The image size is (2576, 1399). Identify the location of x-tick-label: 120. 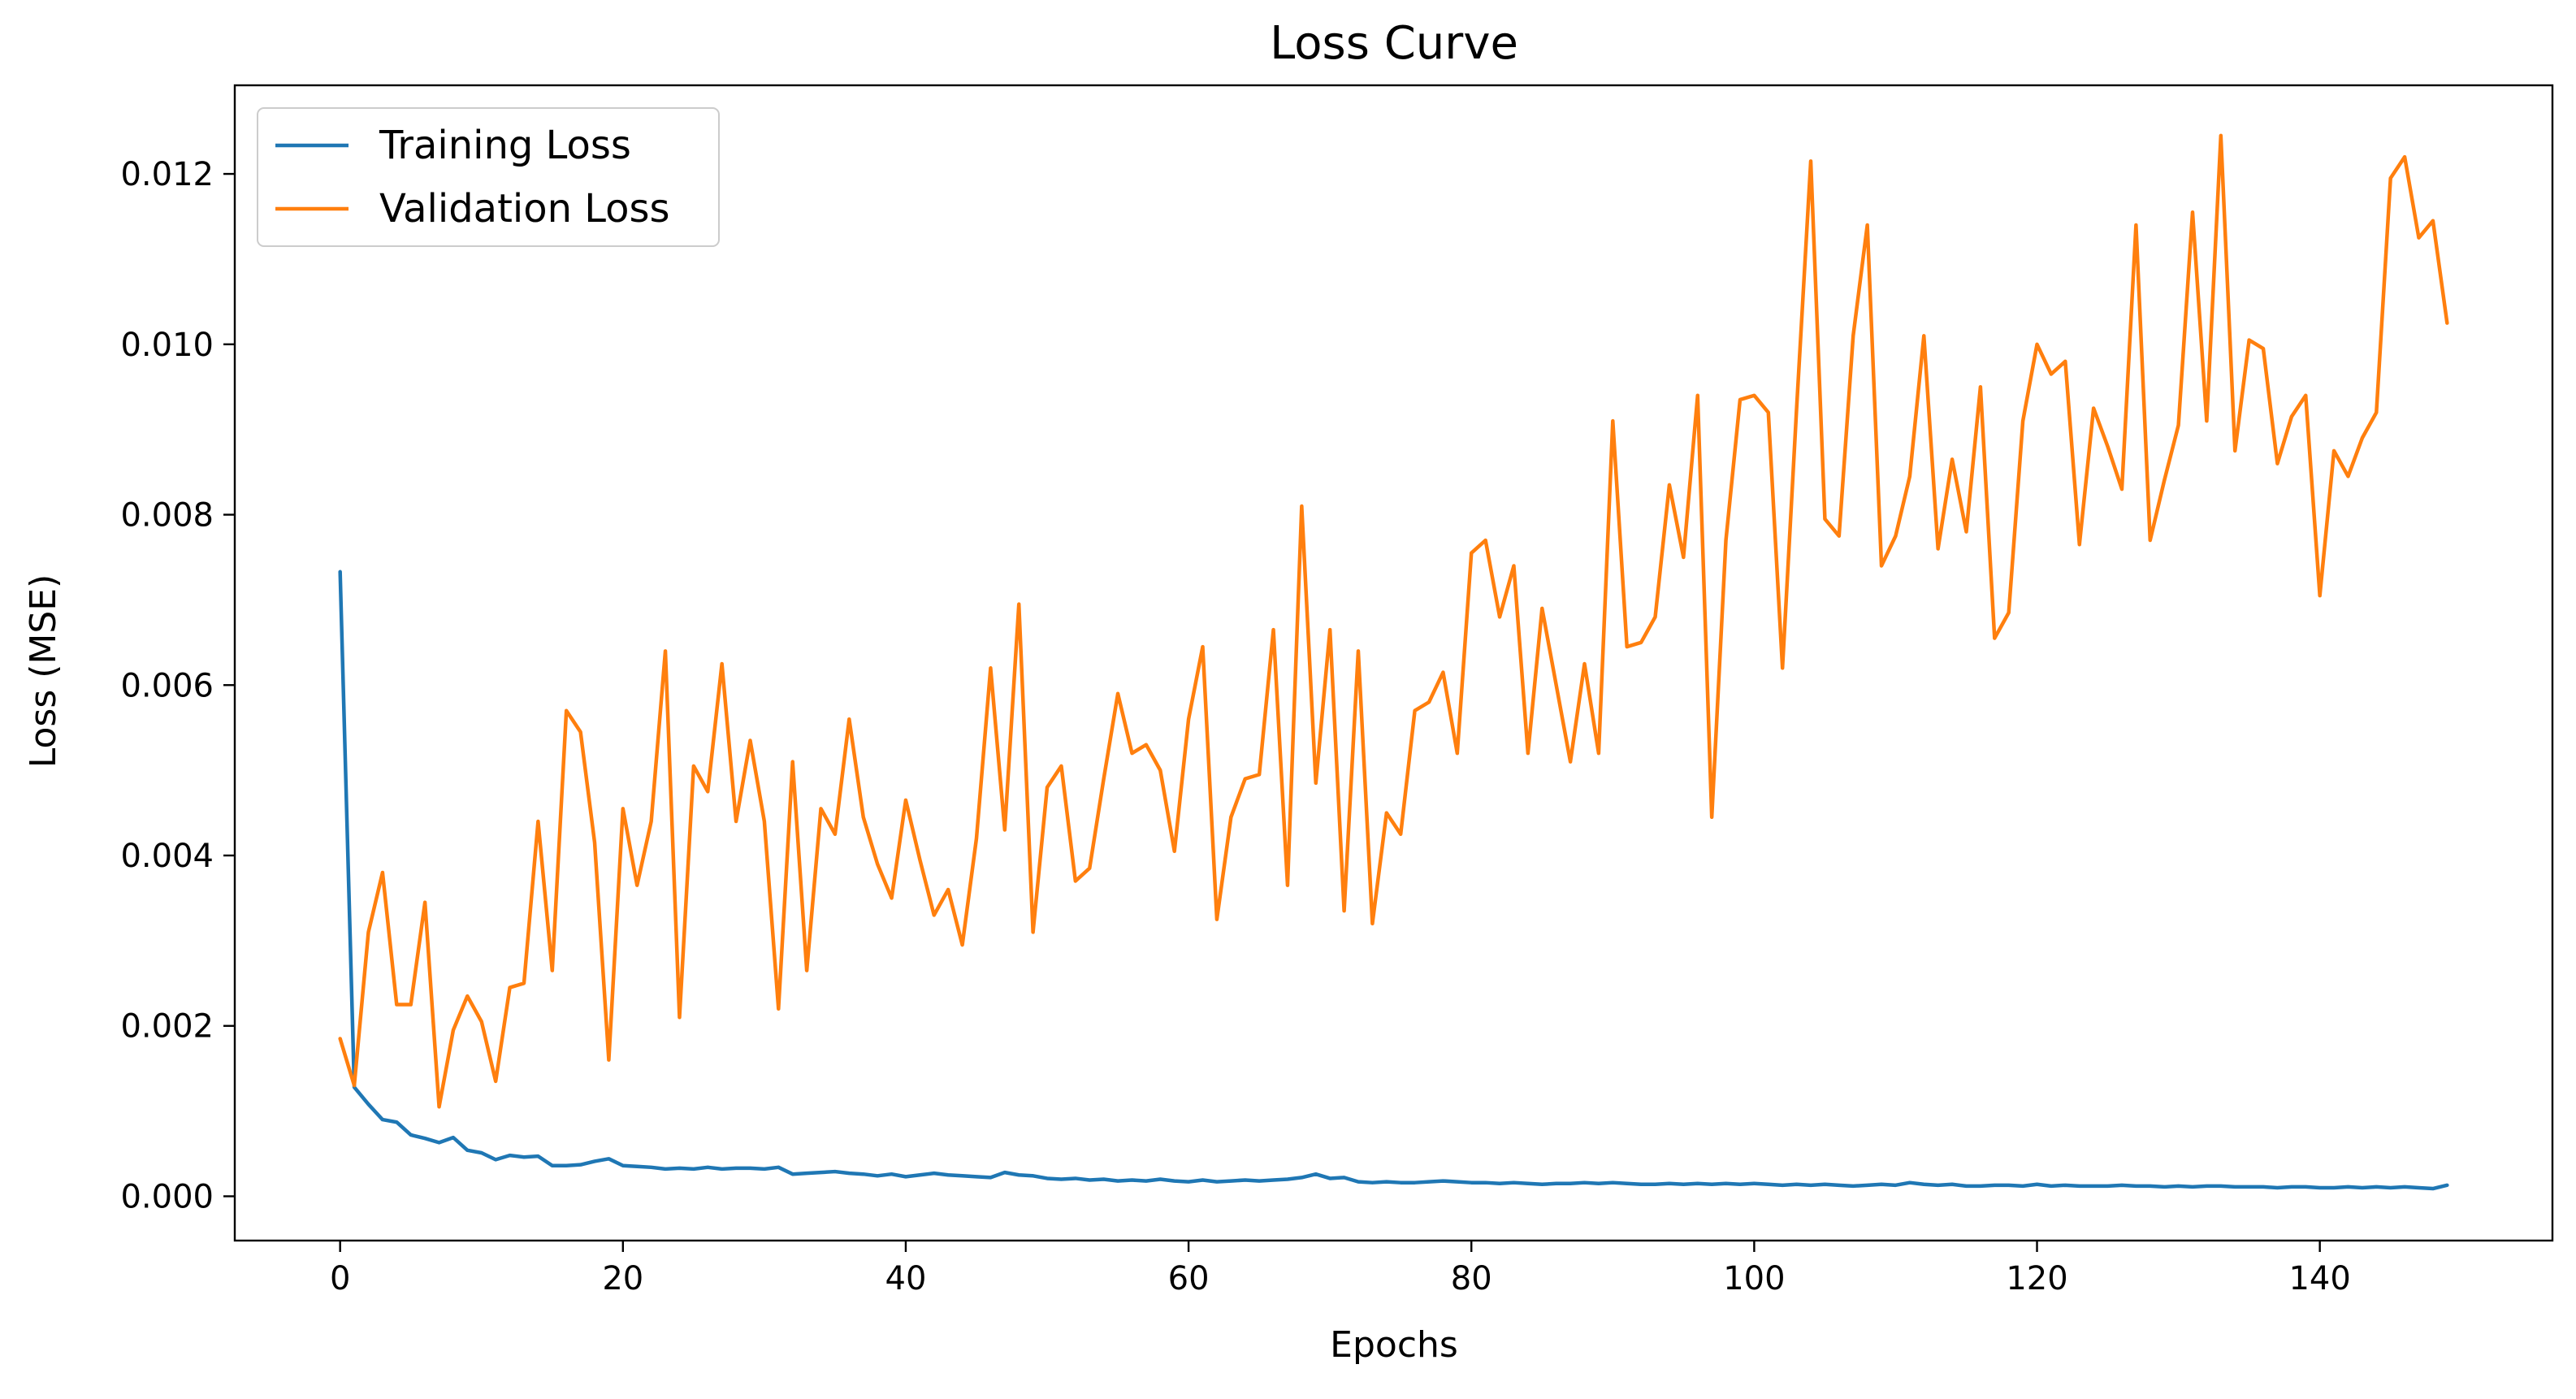
(2036, 1278).